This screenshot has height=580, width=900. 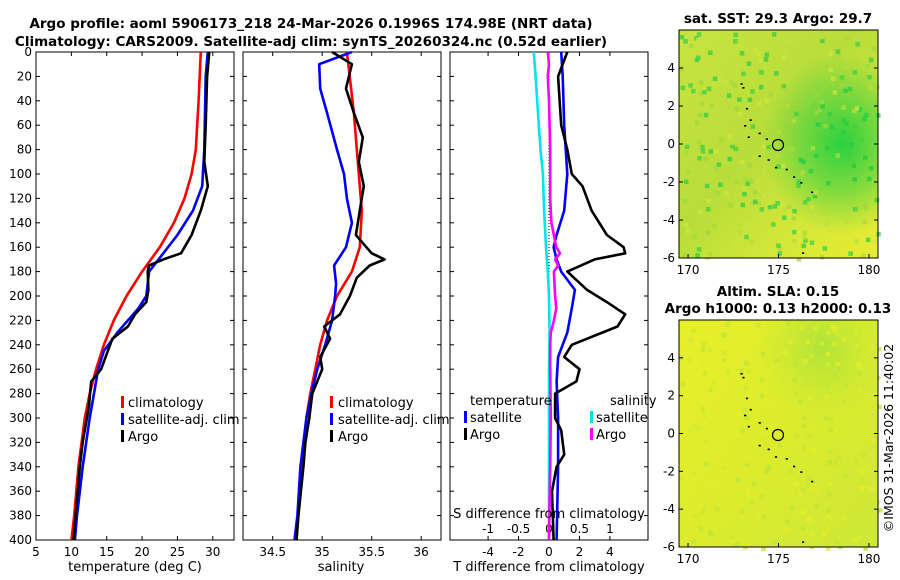 I want to click on sla-map-high-region, so click(x=778, y=433).